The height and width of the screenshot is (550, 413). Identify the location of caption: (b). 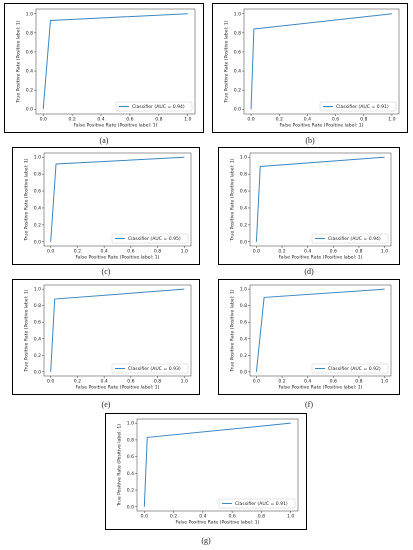
(310, 140).